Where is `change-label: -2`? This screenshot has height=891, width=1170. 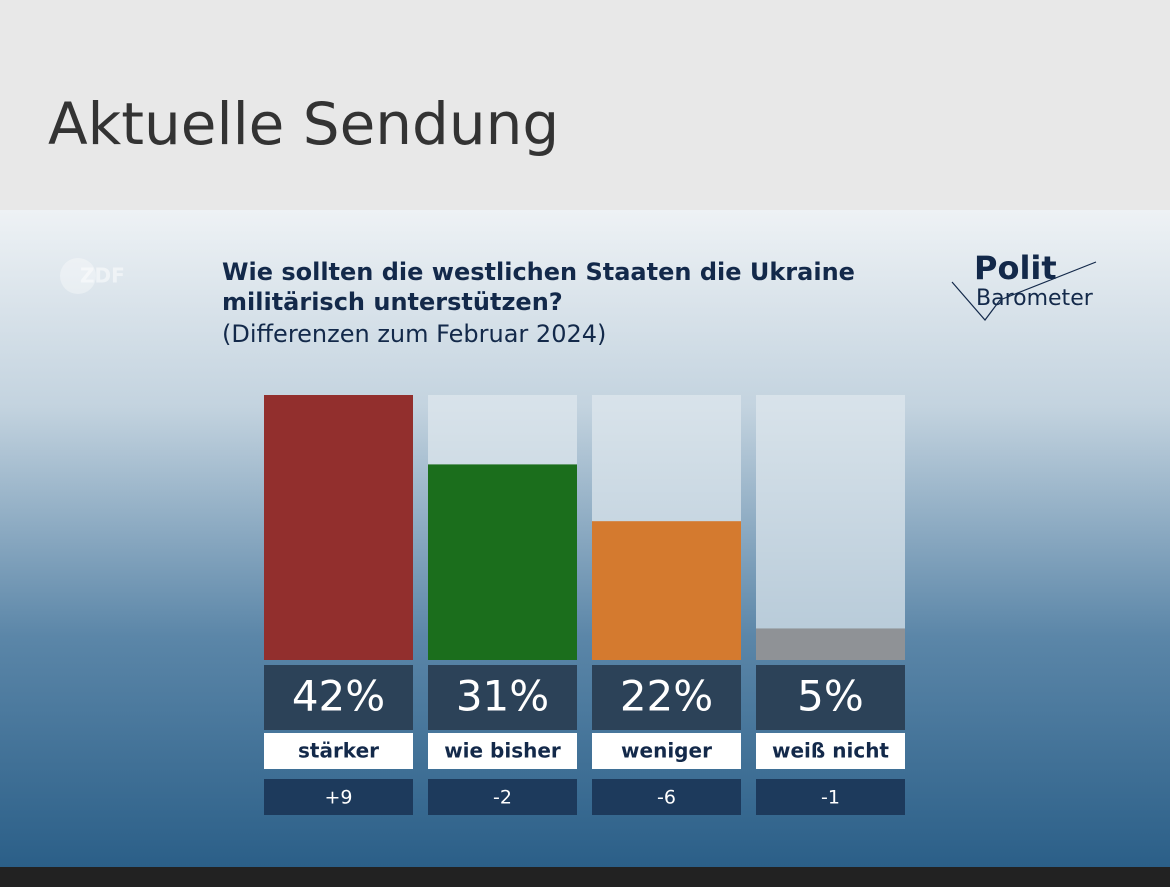
change-label: -2 is located at coordinates (502, 798).